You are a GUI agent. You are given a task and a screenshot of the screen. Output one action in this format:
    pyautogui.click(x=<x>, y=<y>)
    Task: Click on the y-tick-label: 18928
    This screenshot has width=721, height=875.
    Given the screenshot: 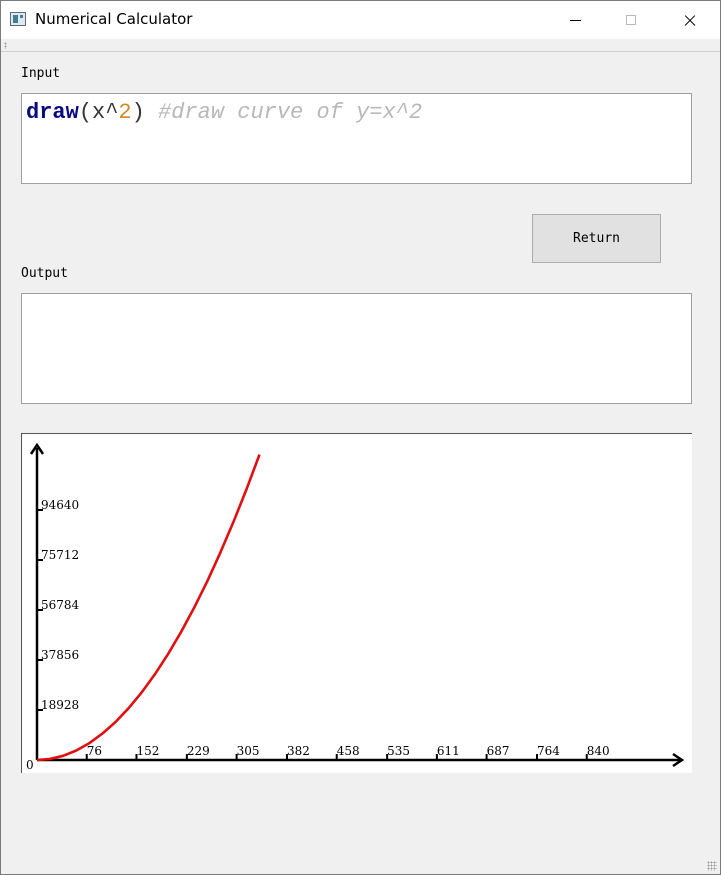 What is the action you would take?
    pyautogui.click(x=60, y=705)
    